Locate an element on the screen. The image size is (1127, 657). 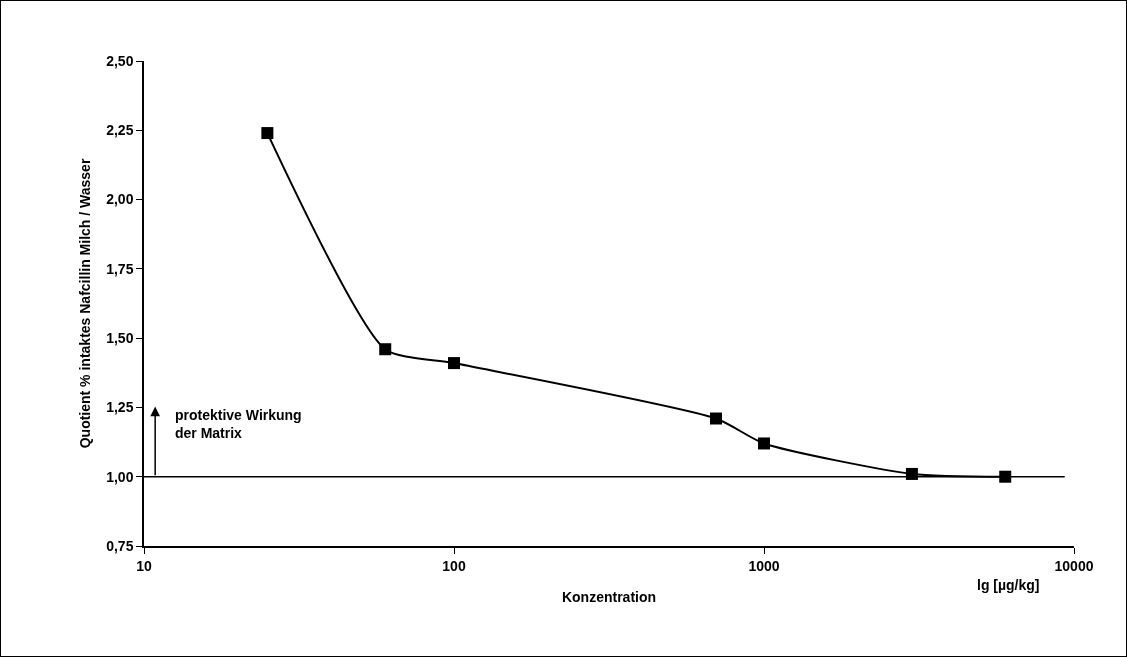
y-axis-title: Quotient % intaktes Nafcillin Milch / Wasser is located at coordinates (85, 303).